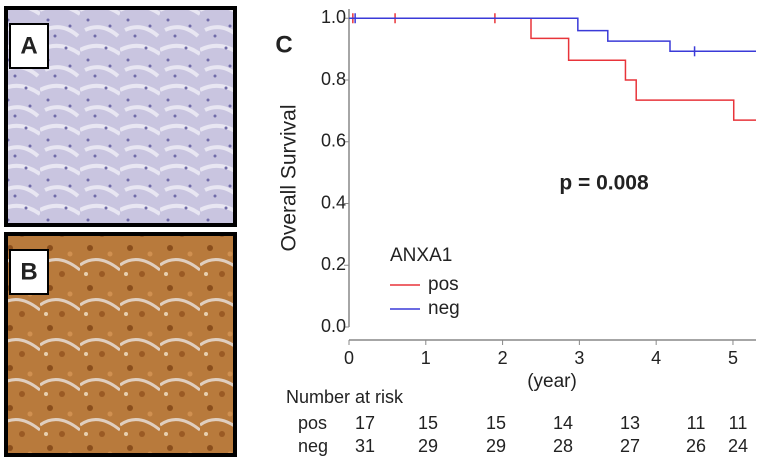  I want to click on y-tick-label: 0.0, so click(333, 326).